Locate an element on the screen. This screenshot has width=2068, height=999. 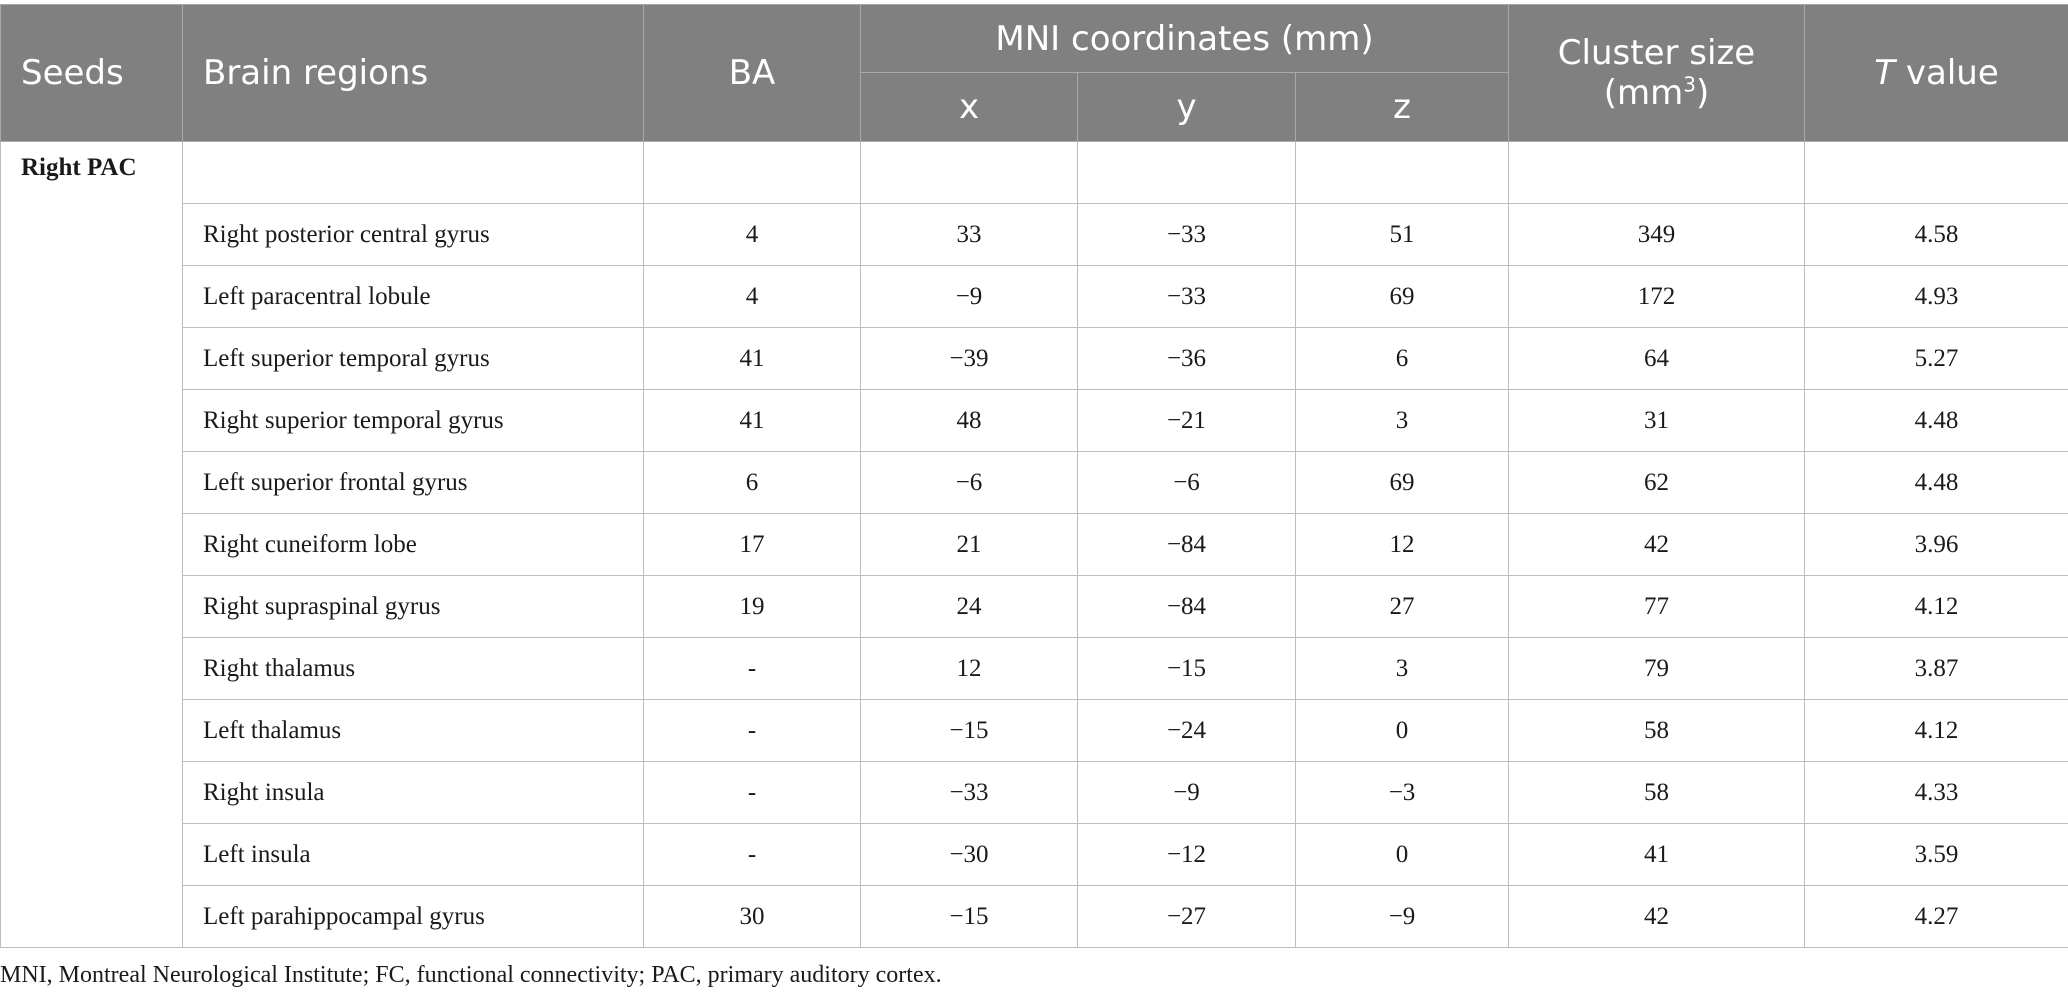
t-value-cell: 3.96 is located at coordinates (1936, 544).